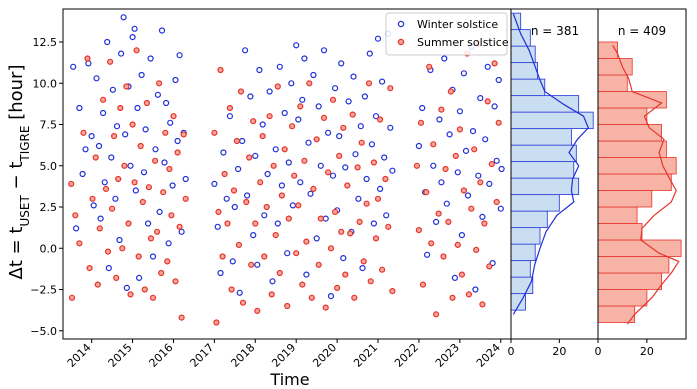  What do you see at coordinates (79, 355) in the screenshot?
I see `x-tick-label: 2014` at bounding box center [79, 355].